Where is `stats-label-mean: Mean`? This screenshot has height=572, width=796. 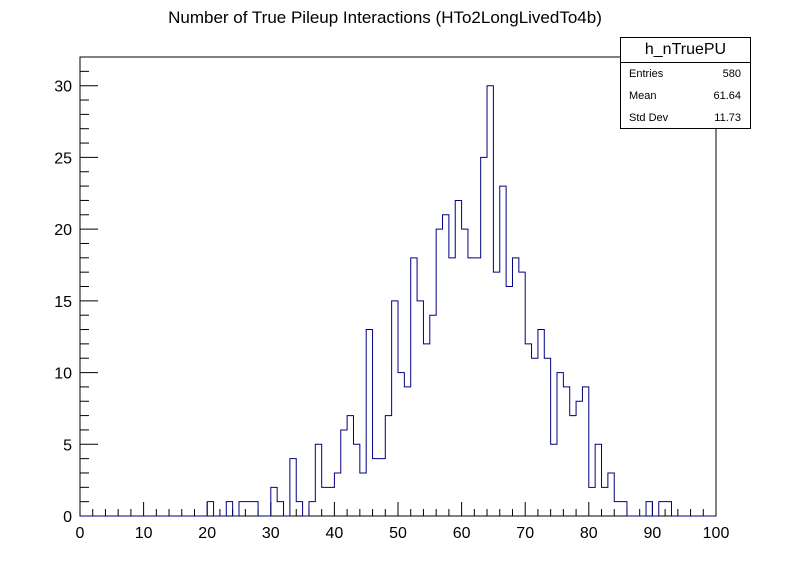
stats-label-mean: Mean is located at coordinates (643, 96).